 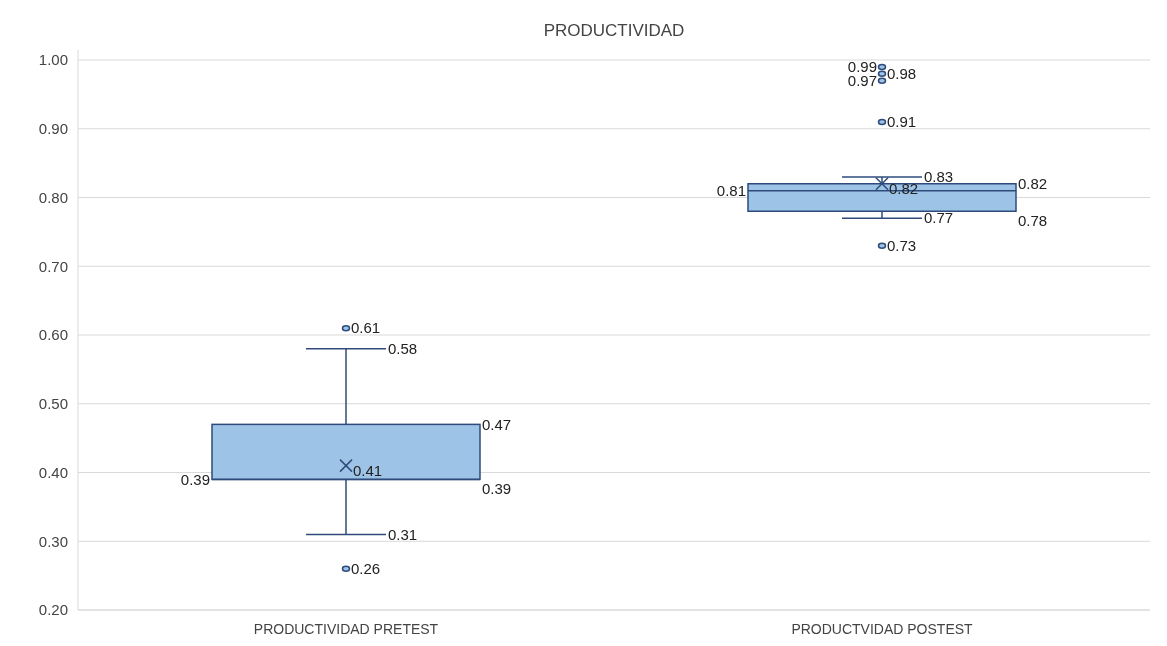 What do you see at coordinates (939, 218) in the screenshot?
I see `annotation: 0.77` at bounding box center [939, 218].